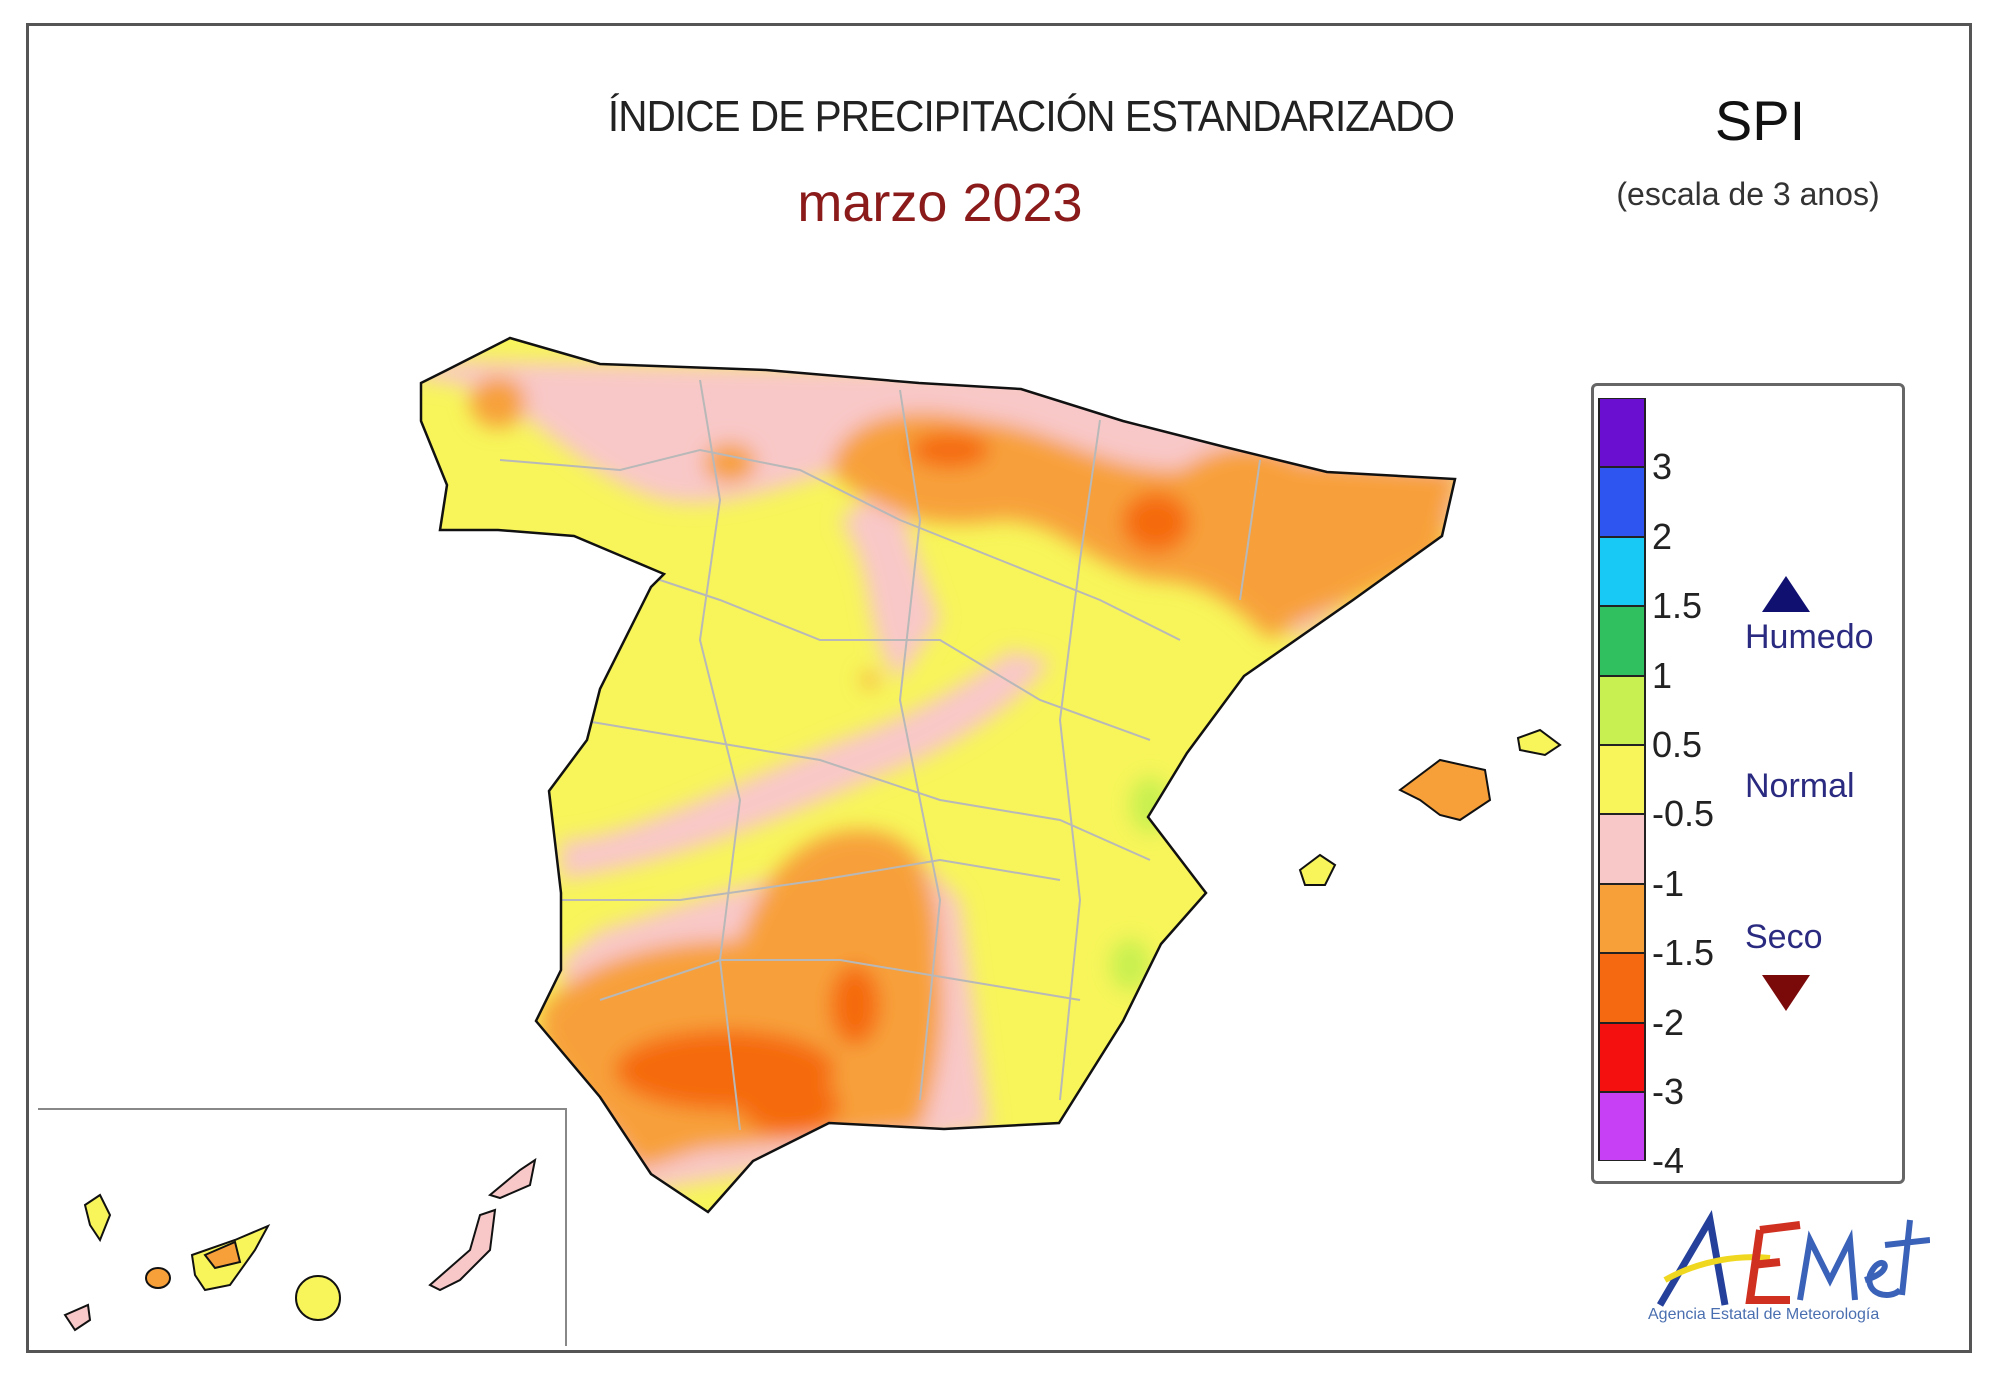 This screenshot has height=1377, width=2000. What do you see at coordinates (1662, 536) in the screenshot?
I see `legend-tick-label: 2` at bounding box center [1662, 536].